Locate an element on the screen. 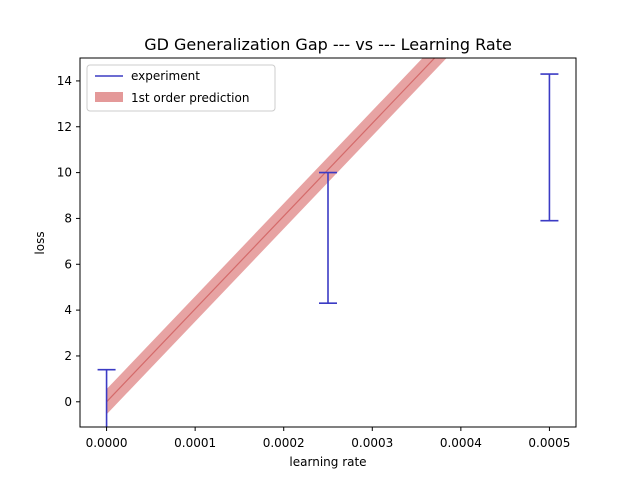  legend: experiment 1st order prediction is located at coordinates (181, 88).